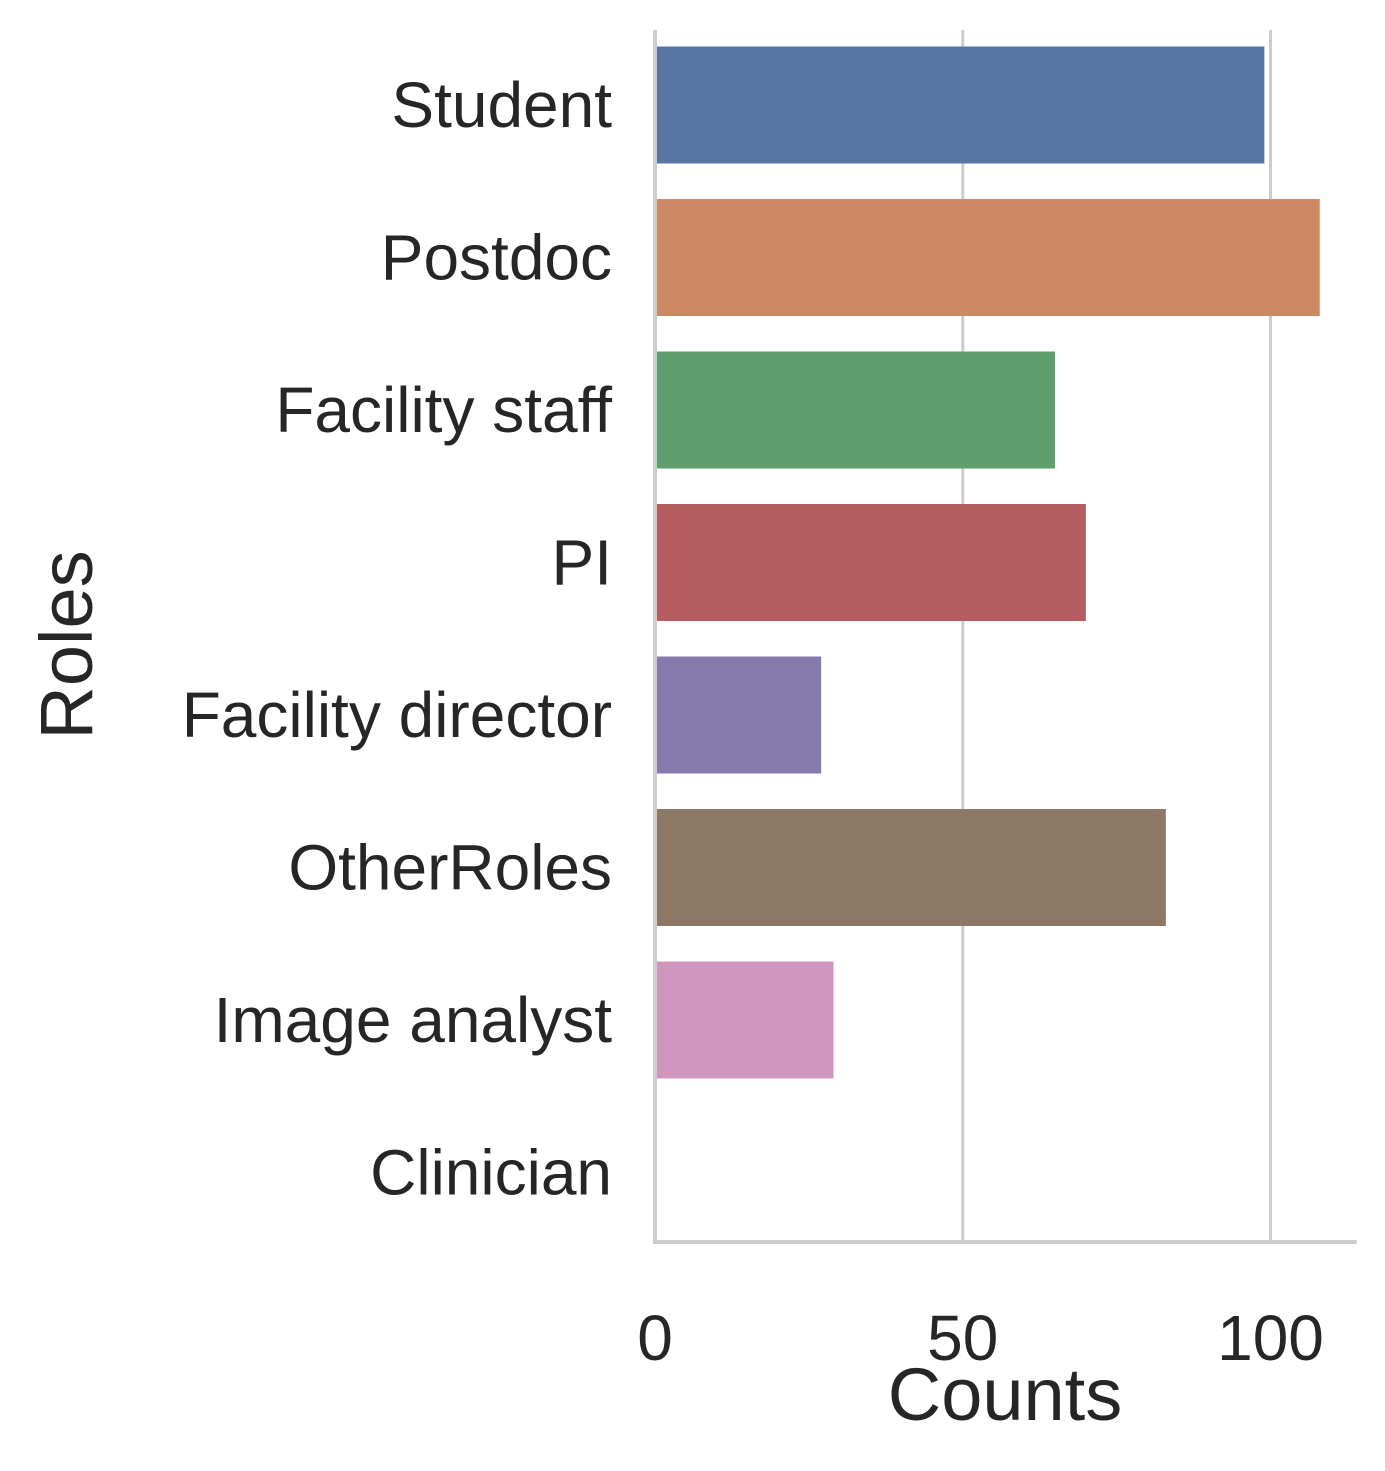 This screenshot has height=1471, width=1385. I want to click on x-axis-label: Counts, so click(1005, 1394).